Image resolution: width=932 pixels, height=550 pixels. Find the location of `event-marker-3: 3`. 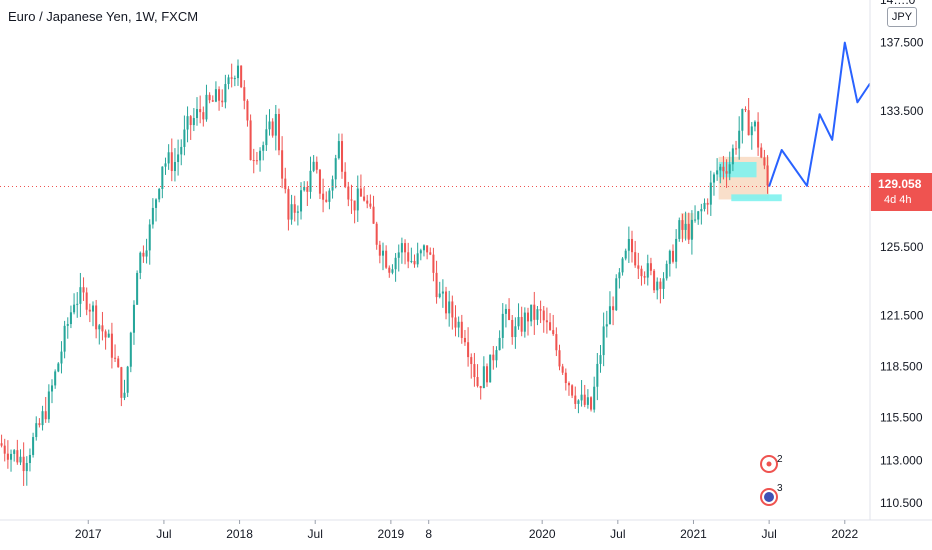

event-marker-3: 3 is located at coordinates (771, 494).